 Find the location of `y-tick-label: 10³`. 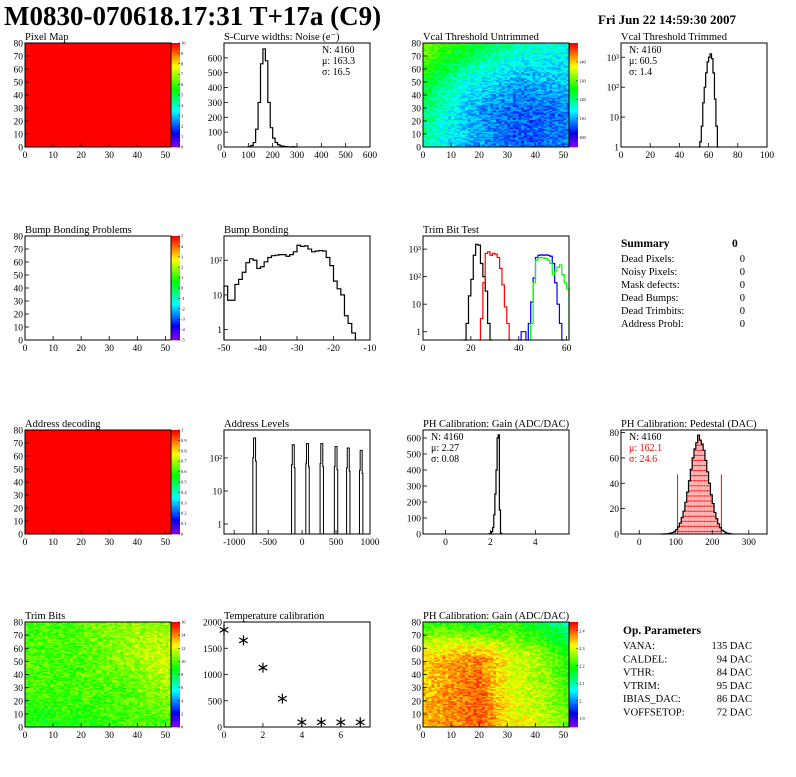

y-tick-label: 10³ is located at coordinates (415, 251).